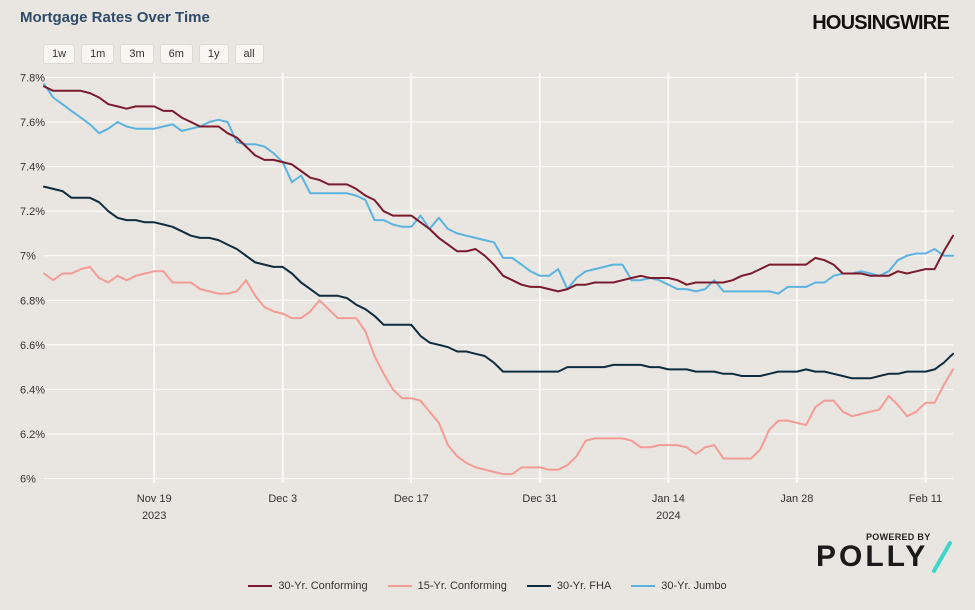 The image size is (975, 610). Describe the element at coordinates (98, 54) in the screenshot. I see `range-1m-button: 1m` at that location.